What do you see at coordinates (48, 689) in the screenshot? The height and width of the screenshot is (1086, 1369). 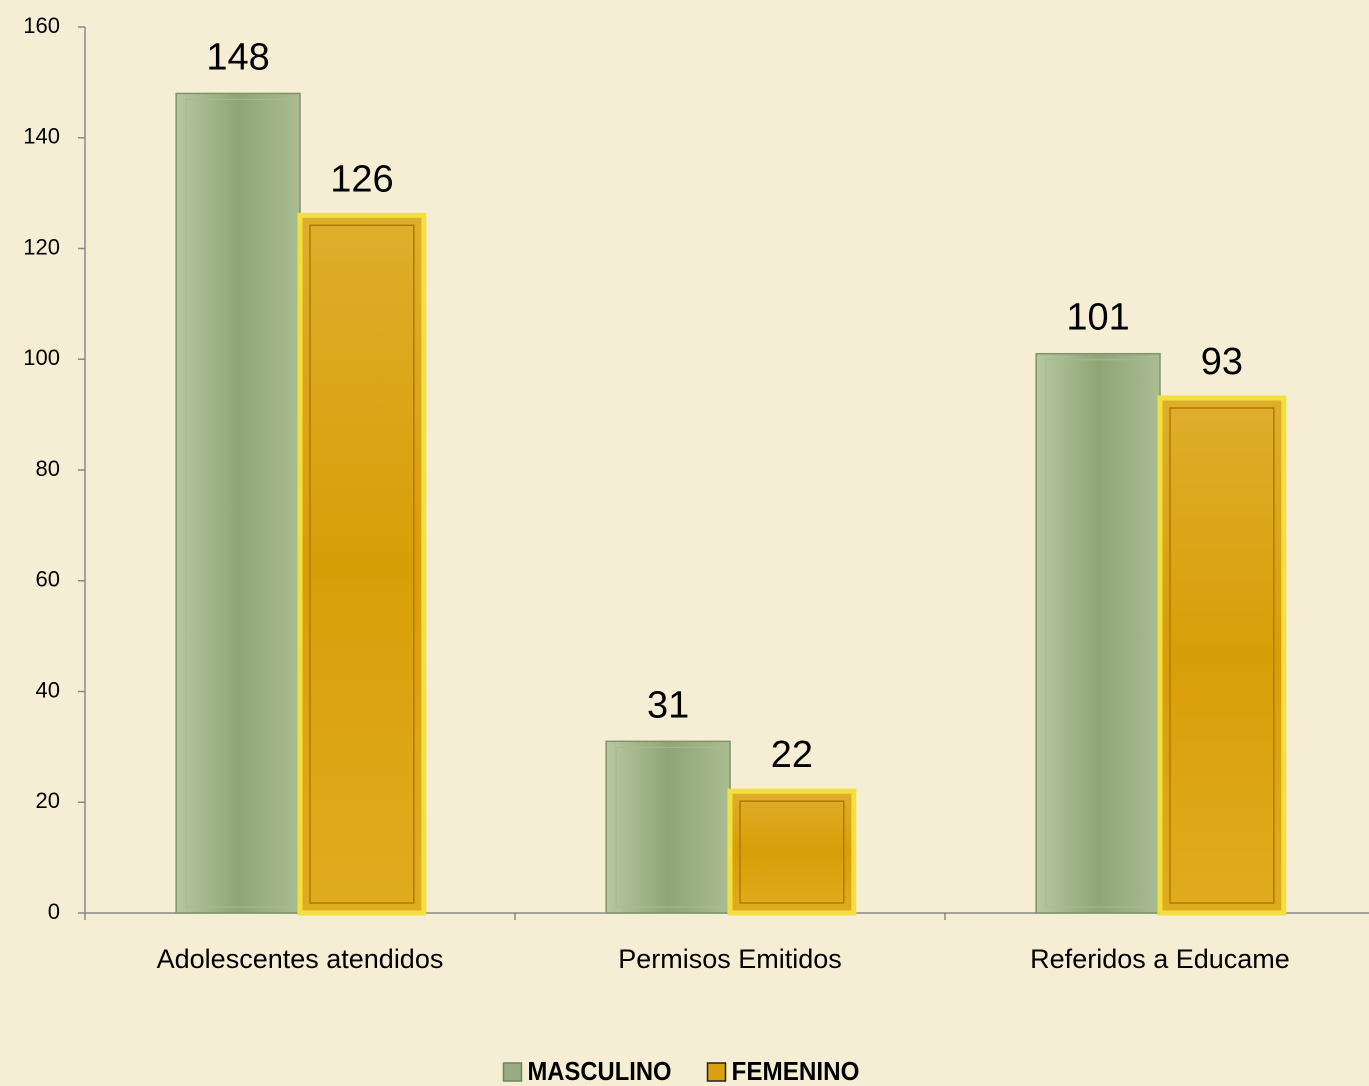 I see `y-tick-label: 40` at bounding box center [48, 689].